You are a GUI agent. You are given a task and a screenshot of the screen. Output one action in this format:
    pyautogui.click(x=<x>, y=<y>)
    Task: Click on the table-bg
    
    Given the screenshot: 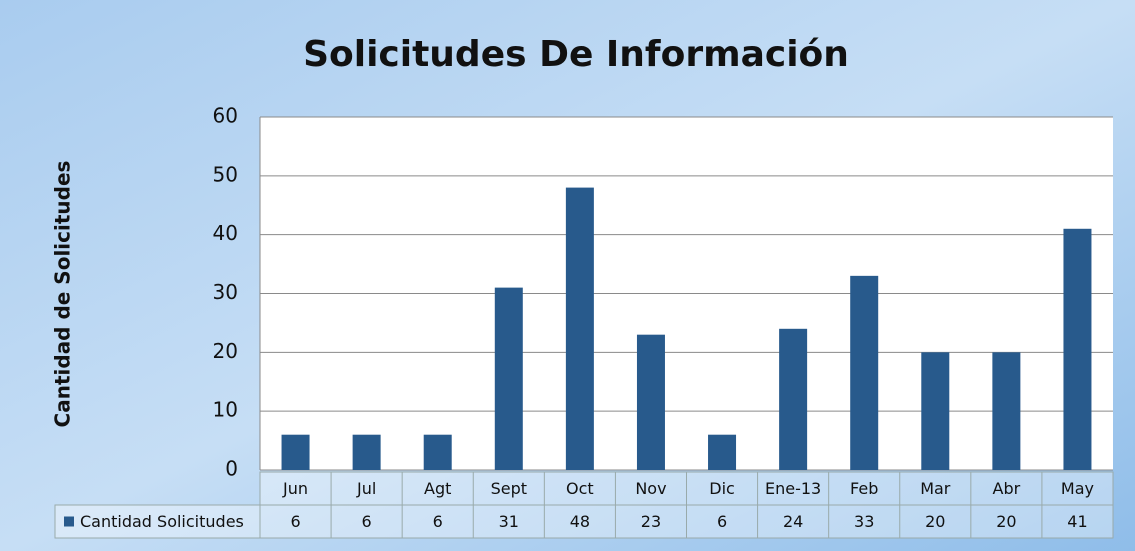 What is the action you would take?
    pyautogui.click(x=584, y=521)
    